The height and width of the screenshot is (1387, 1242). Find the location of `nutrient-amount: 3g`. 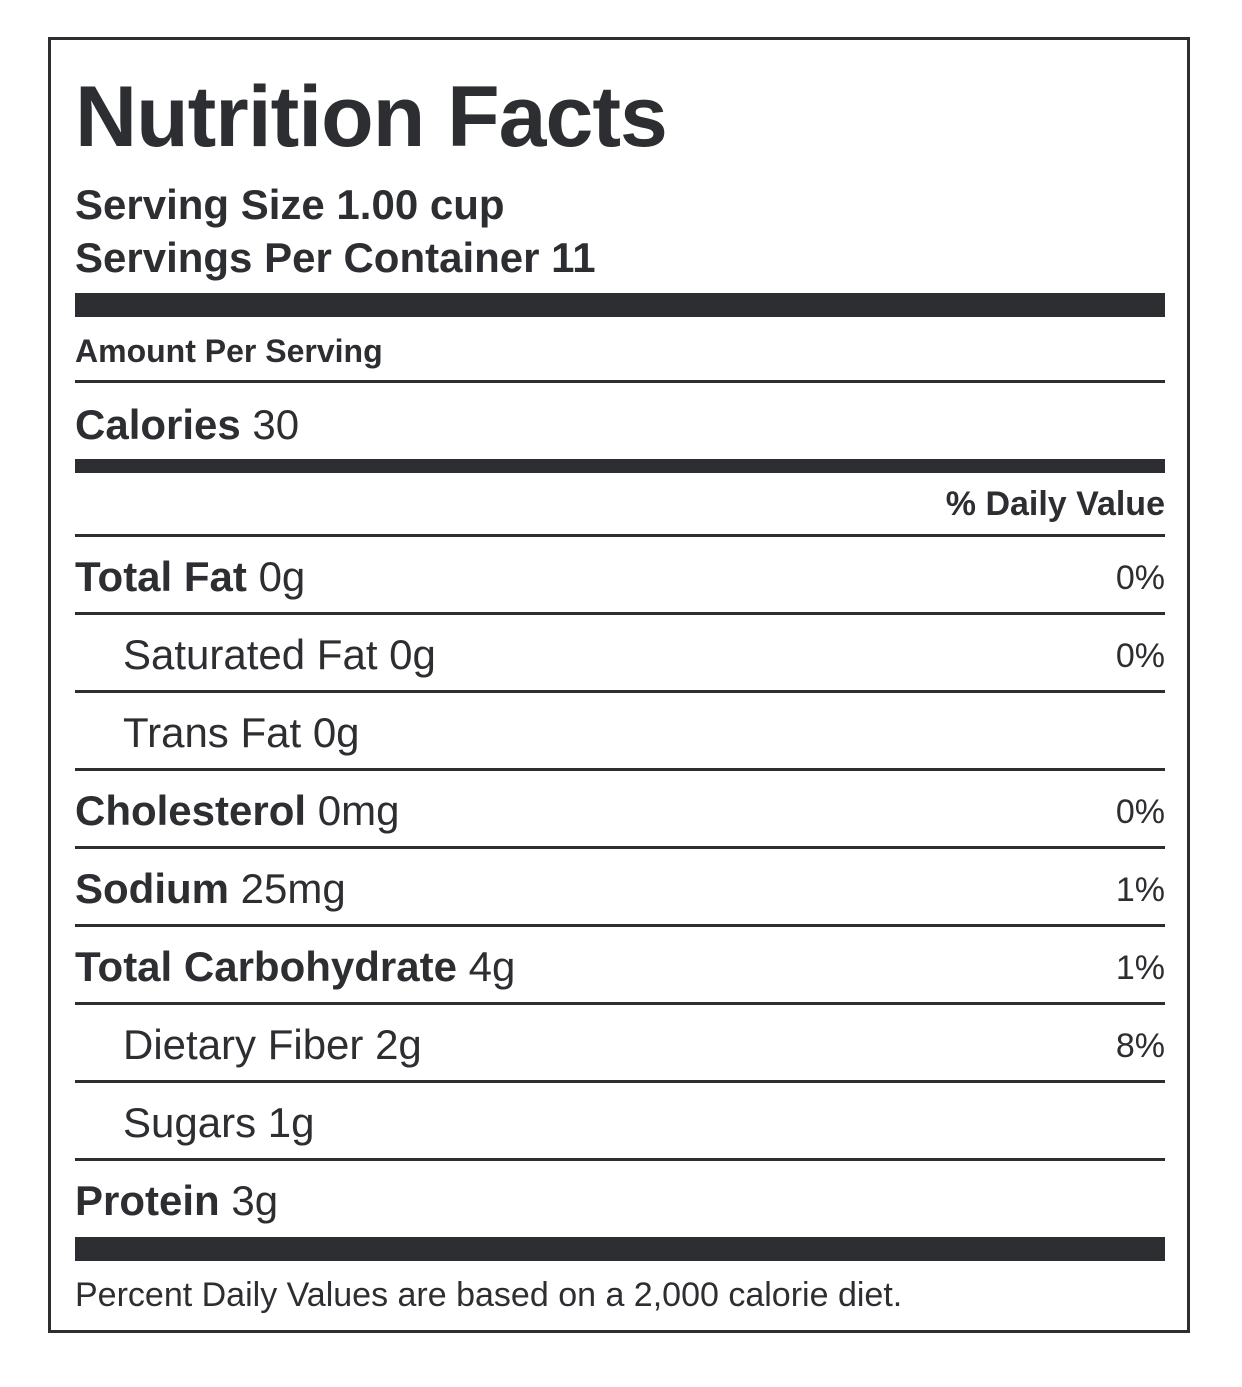

nutrient-amount: 3g is located at coordinates (255, 1200).